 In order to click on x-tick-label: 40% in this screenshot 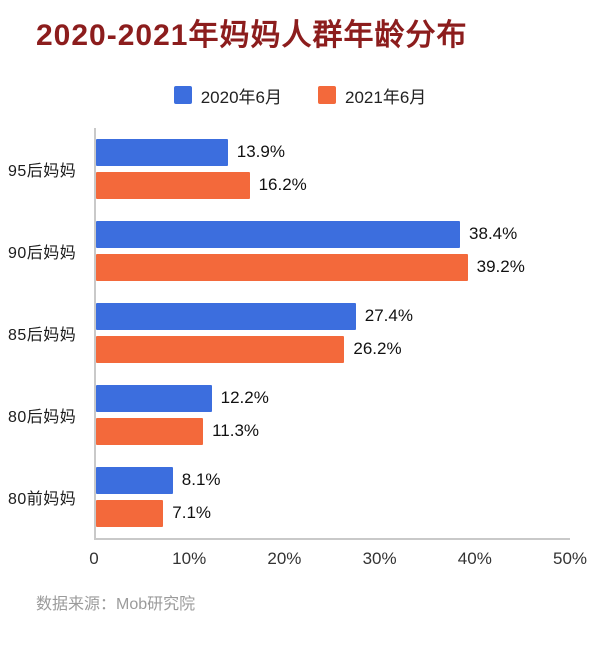, I will do `click(474, 558)`.